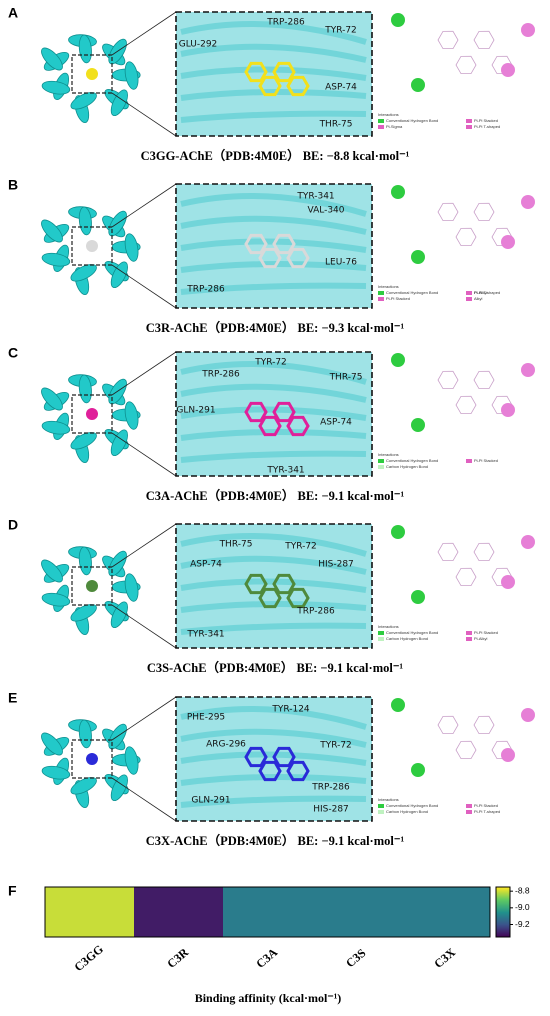  What do you see at coordinates (290, 710) in the screenshot?
I see `residue-label: TYR-124` at bounding box center [290, 710].